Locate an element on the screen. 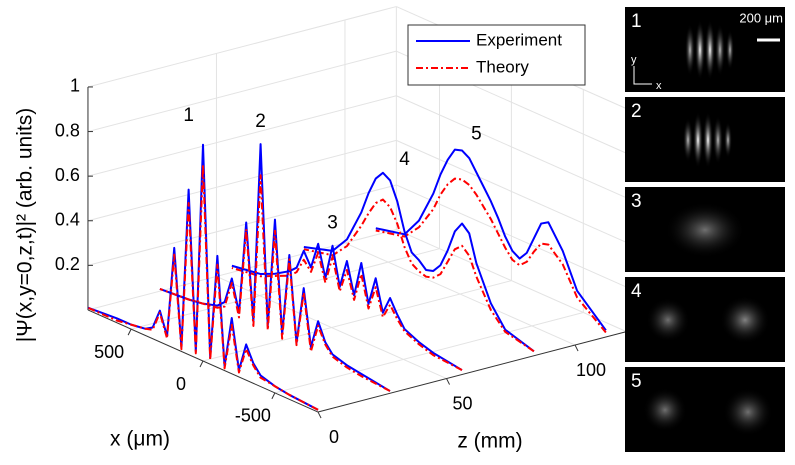 Image resolution: width=795 pixels, height=465 pixels. y-axis-label: |Ψ(x,y=0,z,t)|² (arb. units) is located at coordinates (25, 225).